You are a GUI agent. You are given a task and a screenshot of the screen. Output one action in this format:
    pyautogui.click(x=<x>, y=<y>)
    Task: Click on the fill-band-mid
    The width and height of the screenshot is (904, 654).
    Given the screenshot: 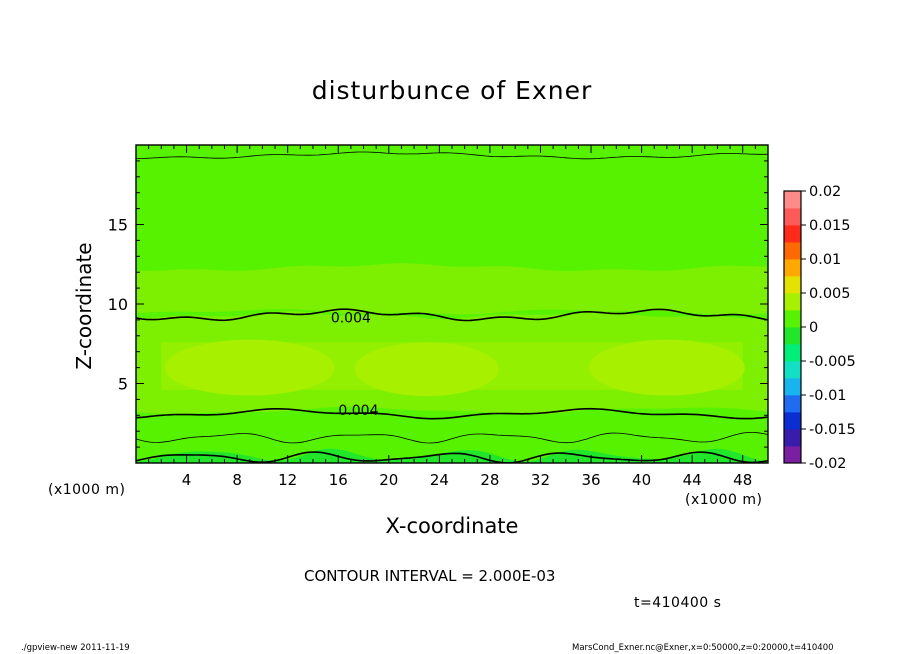 What is the action you would take?
    pyautogui.click(x=452, y=289)
    